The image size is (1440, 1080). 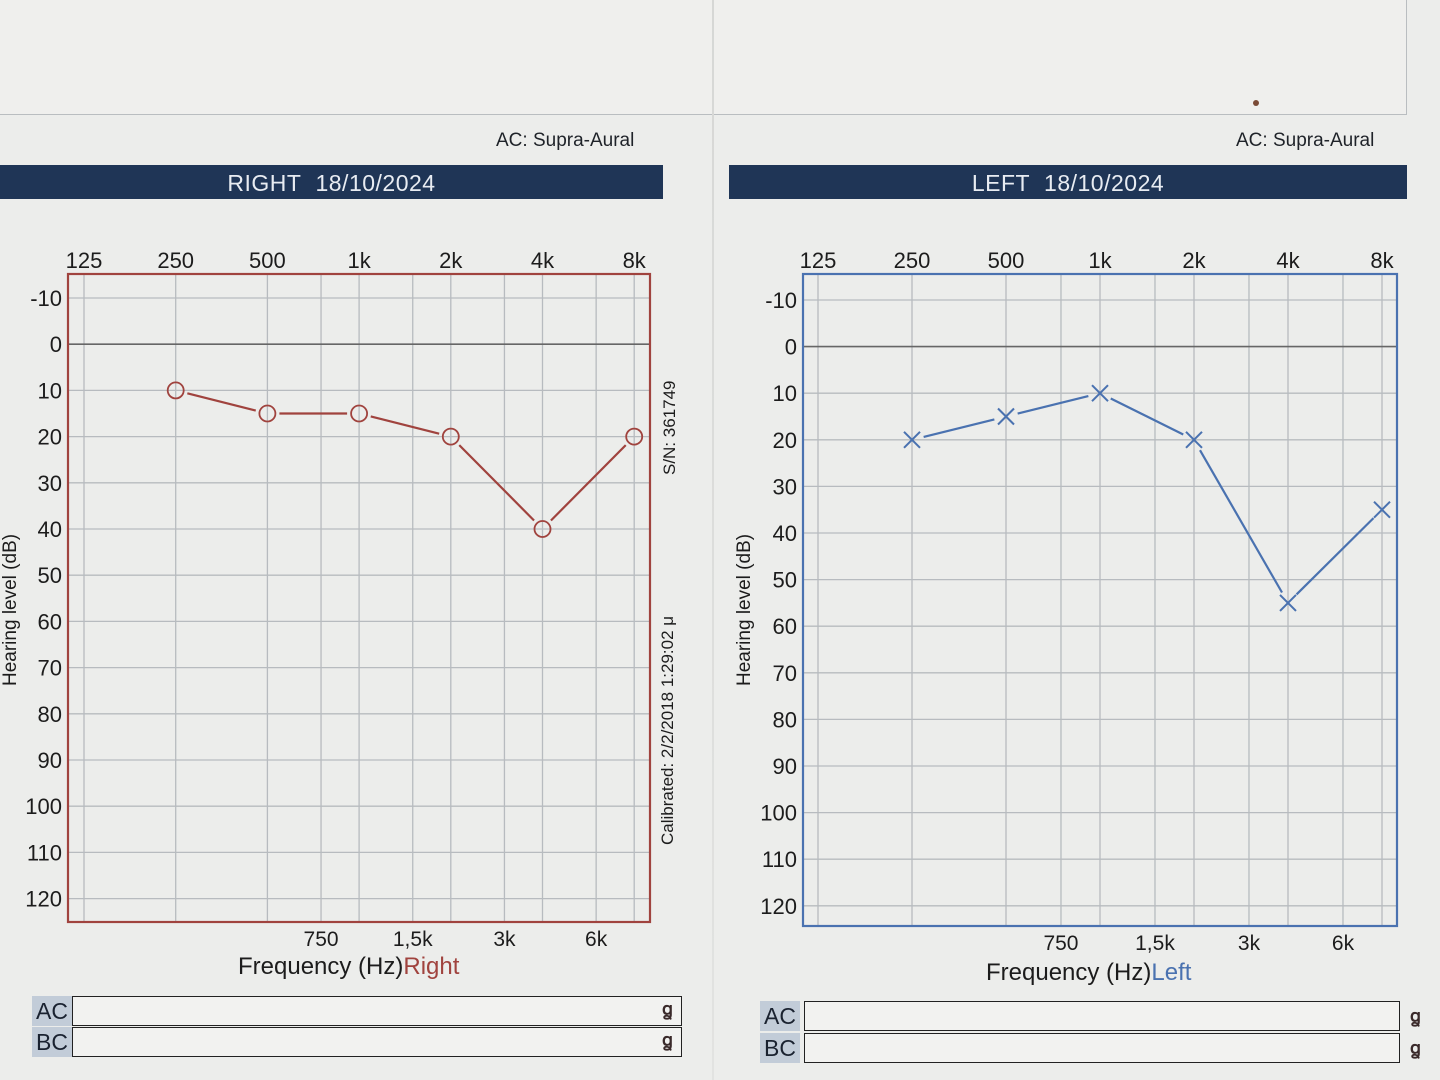 What do you see at coordinates (46, 298) in the screenshot?
I see `y-tick-label: -10` at bounding box center [46, 298].